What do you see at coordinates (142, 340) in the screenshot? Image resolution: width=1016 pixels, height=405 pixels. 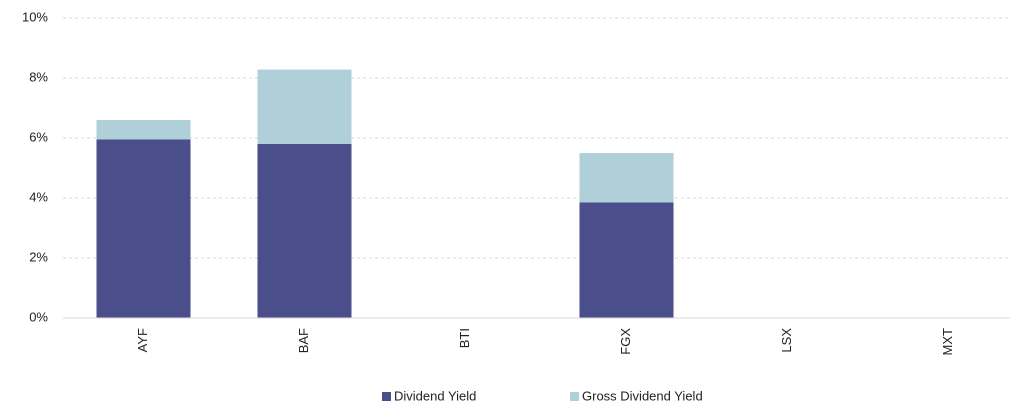 I see `x-tick-label: AYF` at bounding box center [142, 340].